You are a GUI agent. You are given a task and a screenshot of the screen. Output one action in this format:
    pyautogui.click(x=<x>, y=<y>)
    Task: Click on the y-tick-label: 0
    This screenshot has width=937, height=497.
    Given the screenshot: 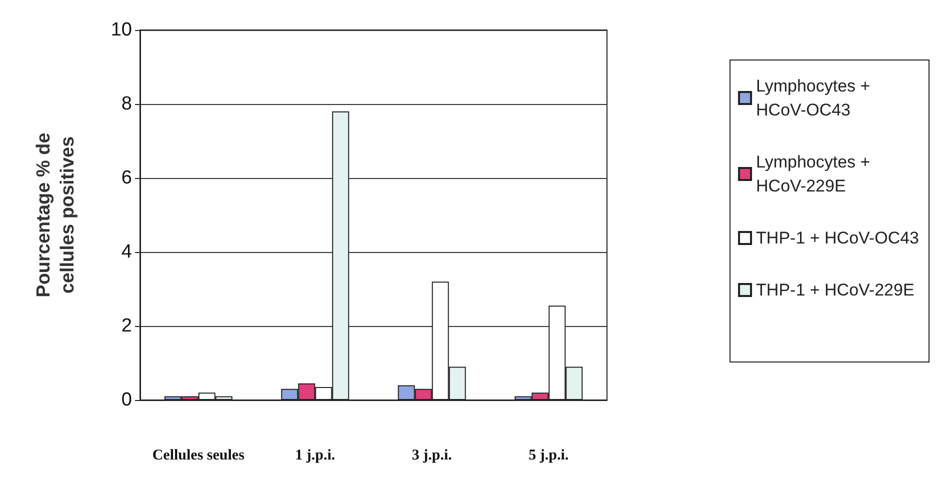 What is the action you would take?
    pyautogui.click(x=126, y=400)
    